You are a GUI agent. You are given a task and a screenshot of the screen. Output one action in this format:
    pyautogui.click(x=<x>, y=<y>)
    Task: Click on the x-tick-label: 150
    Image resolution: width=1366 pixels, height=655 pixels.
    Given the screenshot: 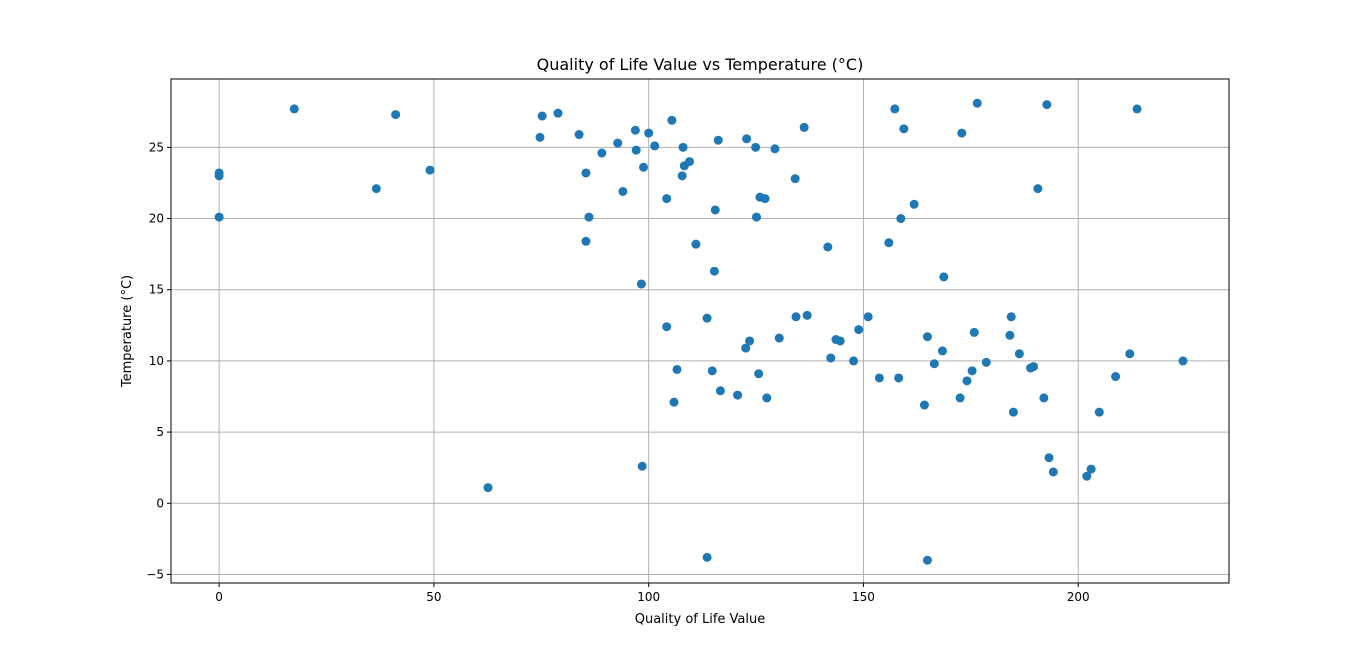 What is the action you would take?
    pyautogui.click(x=863, y=597)
    